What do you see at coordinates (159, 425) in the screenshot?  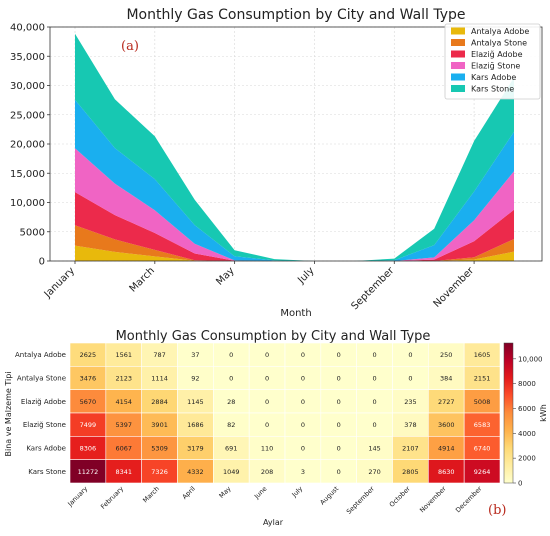 I see `heatmap-cell-value: 3901` at bounding box center [159, 425].